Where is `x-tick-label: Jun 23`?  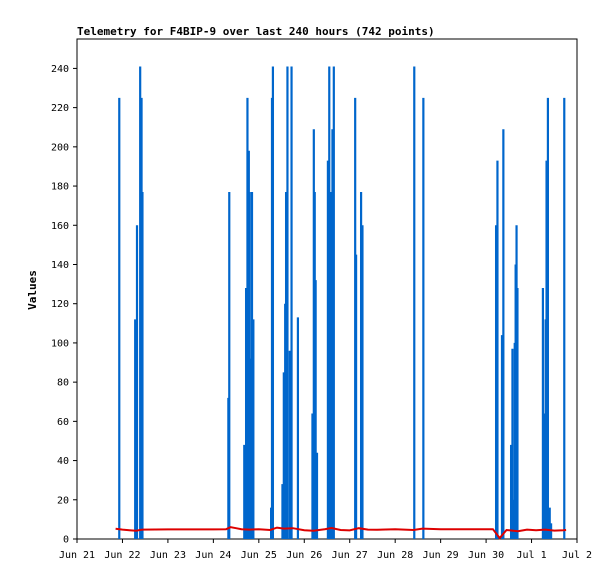
x-tick-label: Jun 23 is located at coordinates (168, 555).